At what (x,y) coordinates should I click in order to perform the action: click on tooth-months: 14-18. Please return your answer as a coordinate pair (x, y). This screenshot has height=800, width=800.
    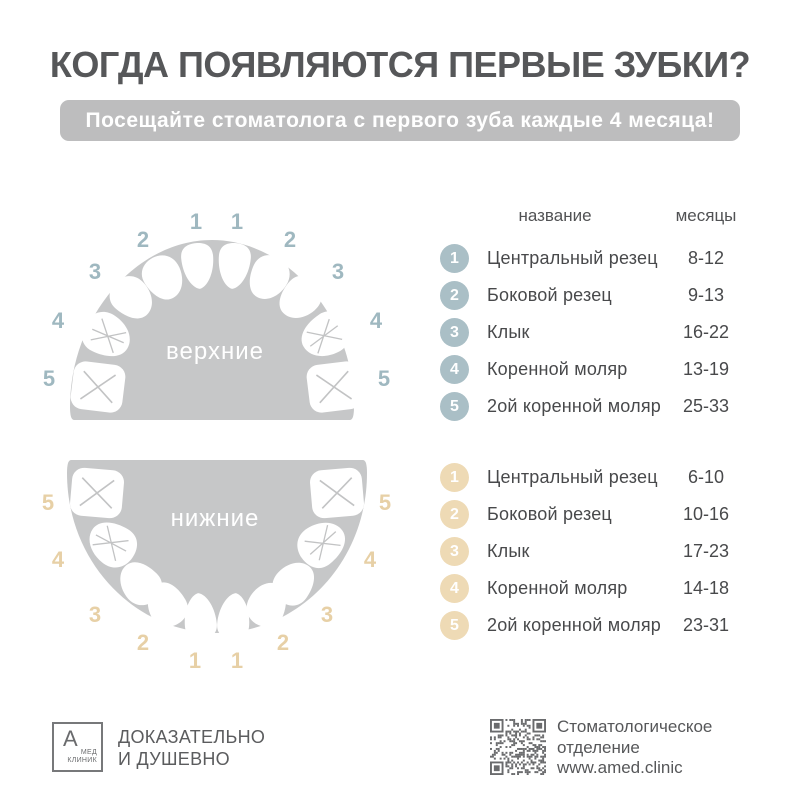
    Looking at the image, I should click on (706, 588).